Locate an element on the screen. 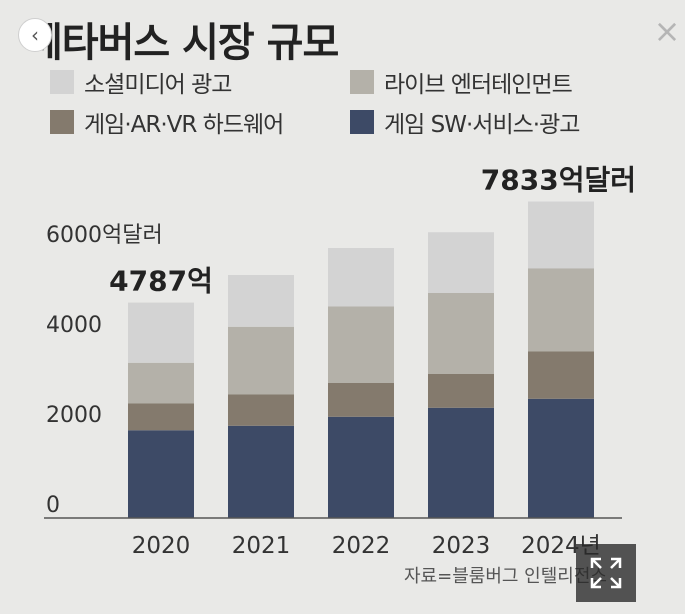 This screenshot has height=614, width=685. y-tick-label: 6000억달러 is located at coordinates (104, 235).